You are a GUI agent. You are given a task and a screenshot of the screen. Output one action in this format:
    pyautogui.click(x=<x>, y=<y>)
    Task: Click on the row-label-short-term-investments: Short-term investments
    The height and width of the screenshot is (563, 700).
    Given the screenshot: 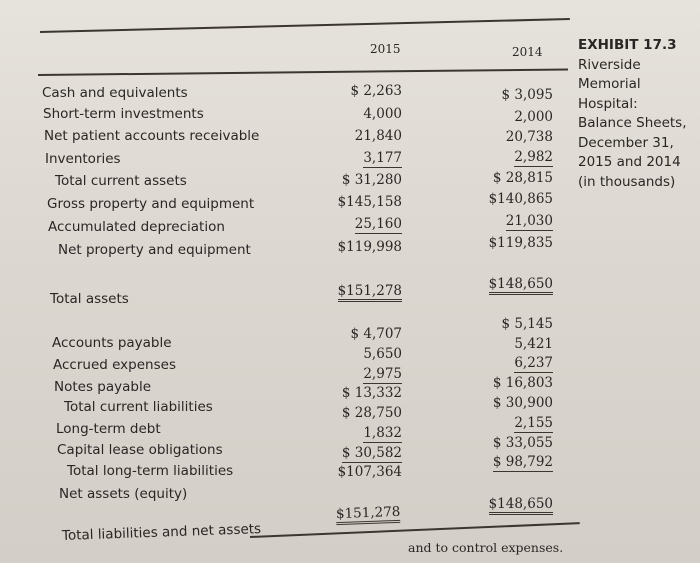 What is the action you would take?
    pyautogui.click(x=123, y=114)
    